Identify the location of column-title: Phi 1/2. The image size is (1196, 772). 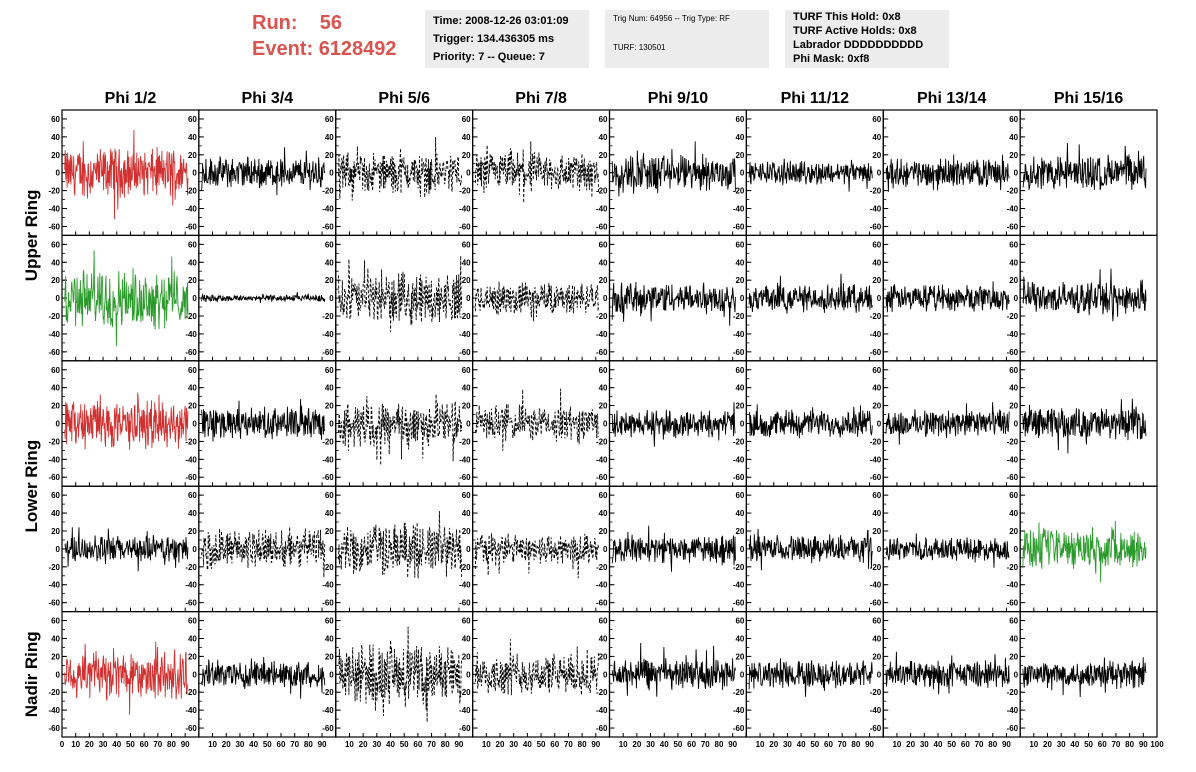
(131, 98).